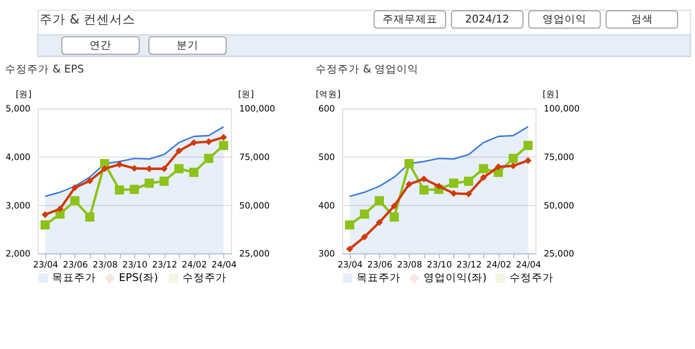 The image size is (695, 349). Describe the element at coordinates (326, 206) in the screenshot. I see `y-tick-label: 400` at that location.